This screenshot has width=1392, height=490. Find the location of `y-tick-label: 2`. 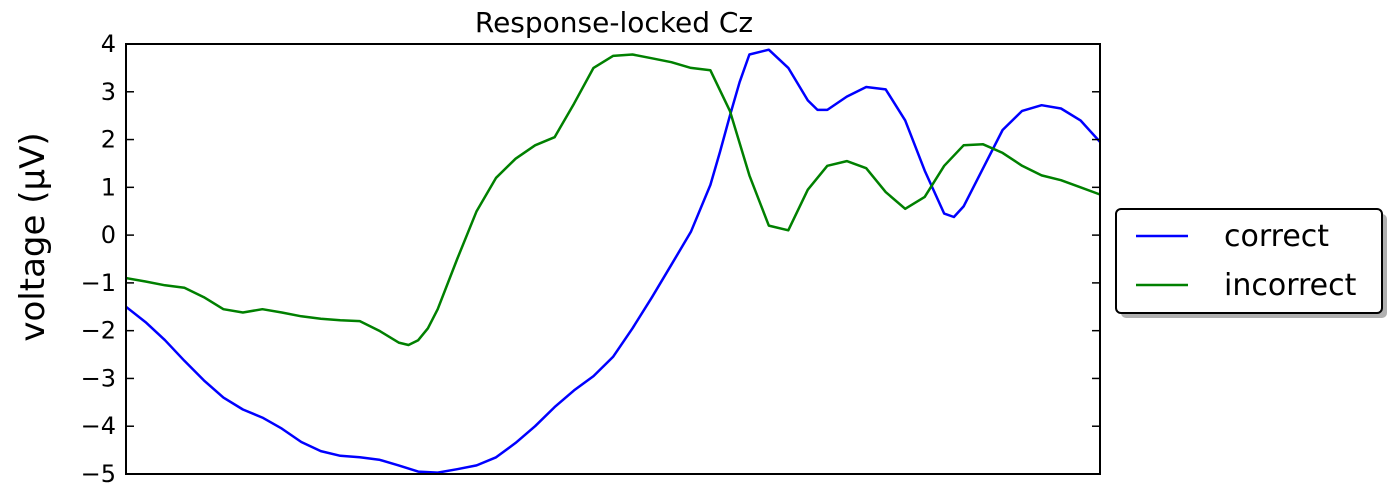

y-tick-label: 2 is located at coordinates (108, 140).